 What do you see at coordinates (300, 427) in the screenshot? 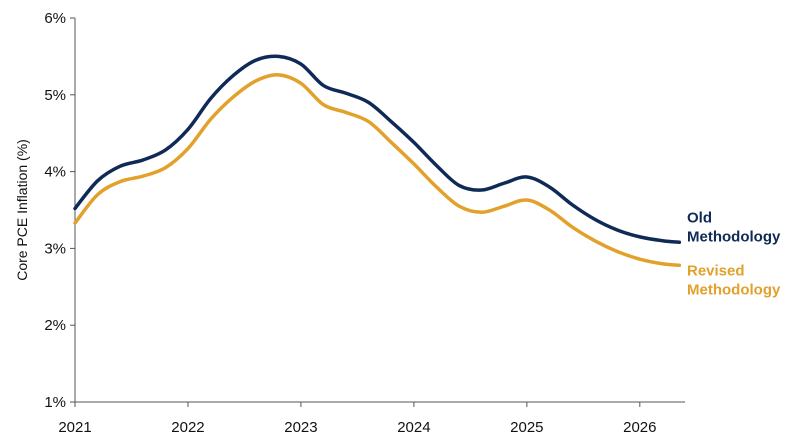
I see `x-tick-label: 2023` at bounding box center [300, 427].